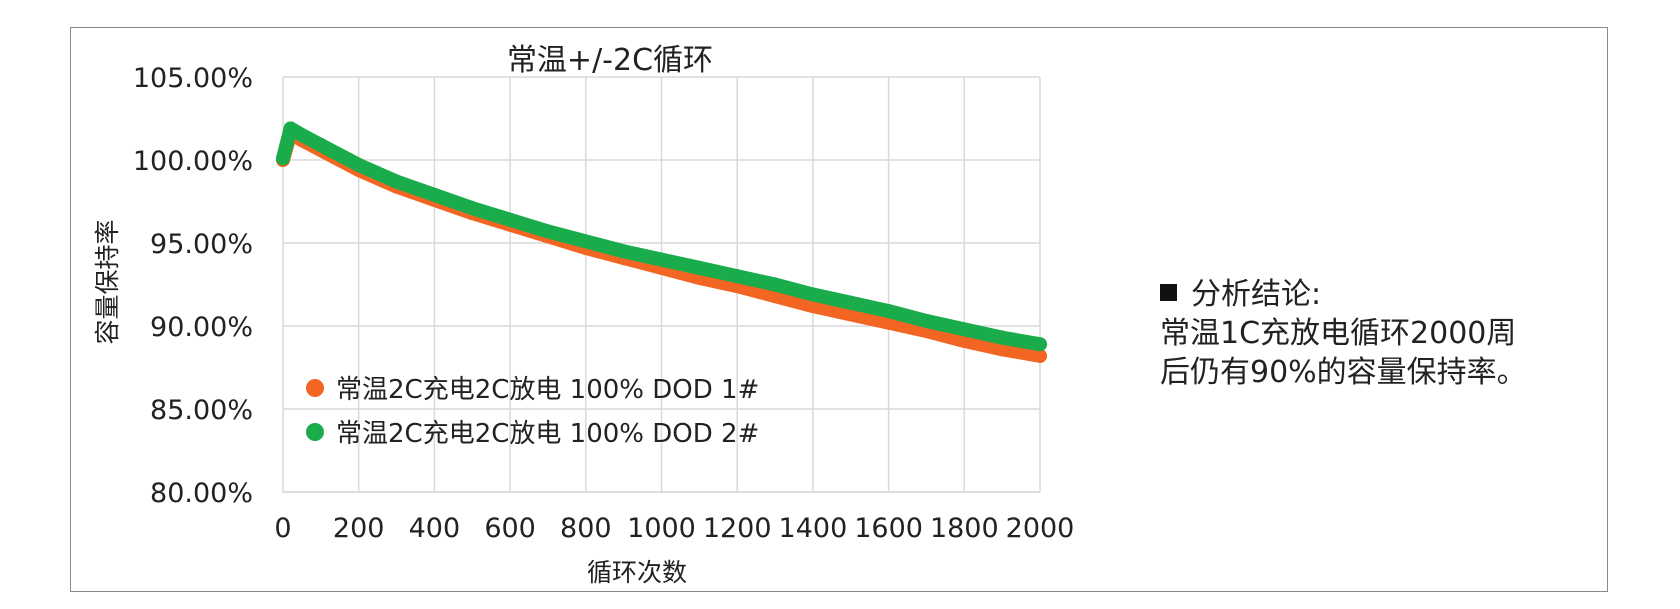 The height and width of the screenshot is (609, 1680). I want to click on conclusion-heading: 分析结论:, so click(1256, 294).